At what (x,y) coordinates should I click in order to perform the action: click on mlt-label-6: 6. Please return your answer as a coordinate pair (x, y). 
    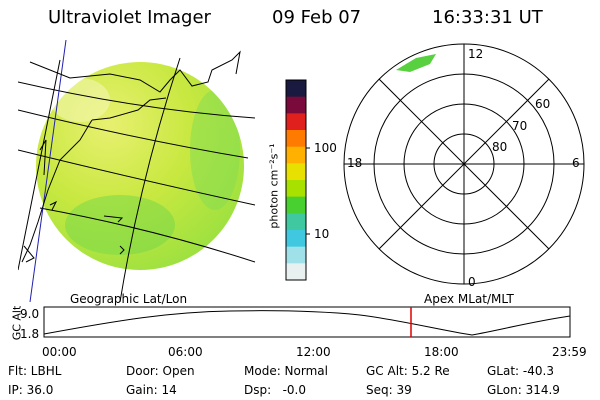
    Looking at the image, I should click on (576, 163).